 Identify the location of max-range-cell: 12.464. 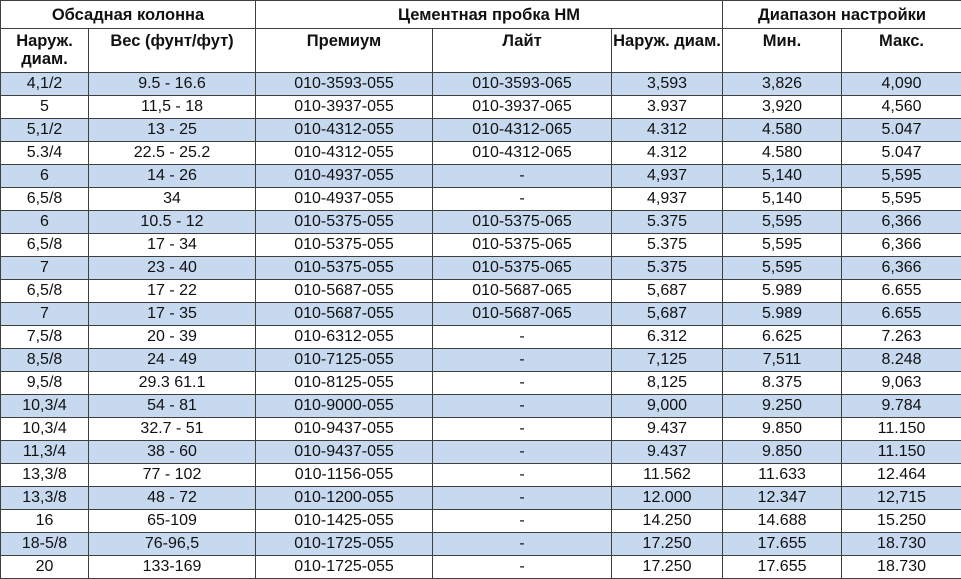
(901, 475).